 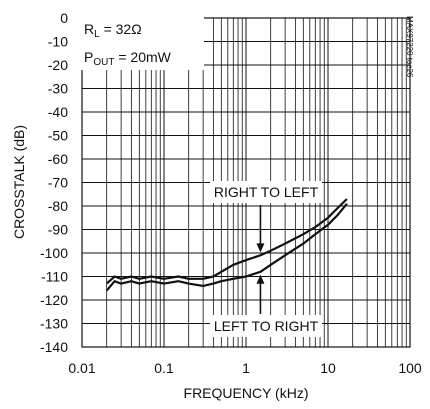 What do you see at coordinates (113, 30) in the screenshot?
I see `rl-condition: RL = 32Ω` at bounding box center [113, 30].